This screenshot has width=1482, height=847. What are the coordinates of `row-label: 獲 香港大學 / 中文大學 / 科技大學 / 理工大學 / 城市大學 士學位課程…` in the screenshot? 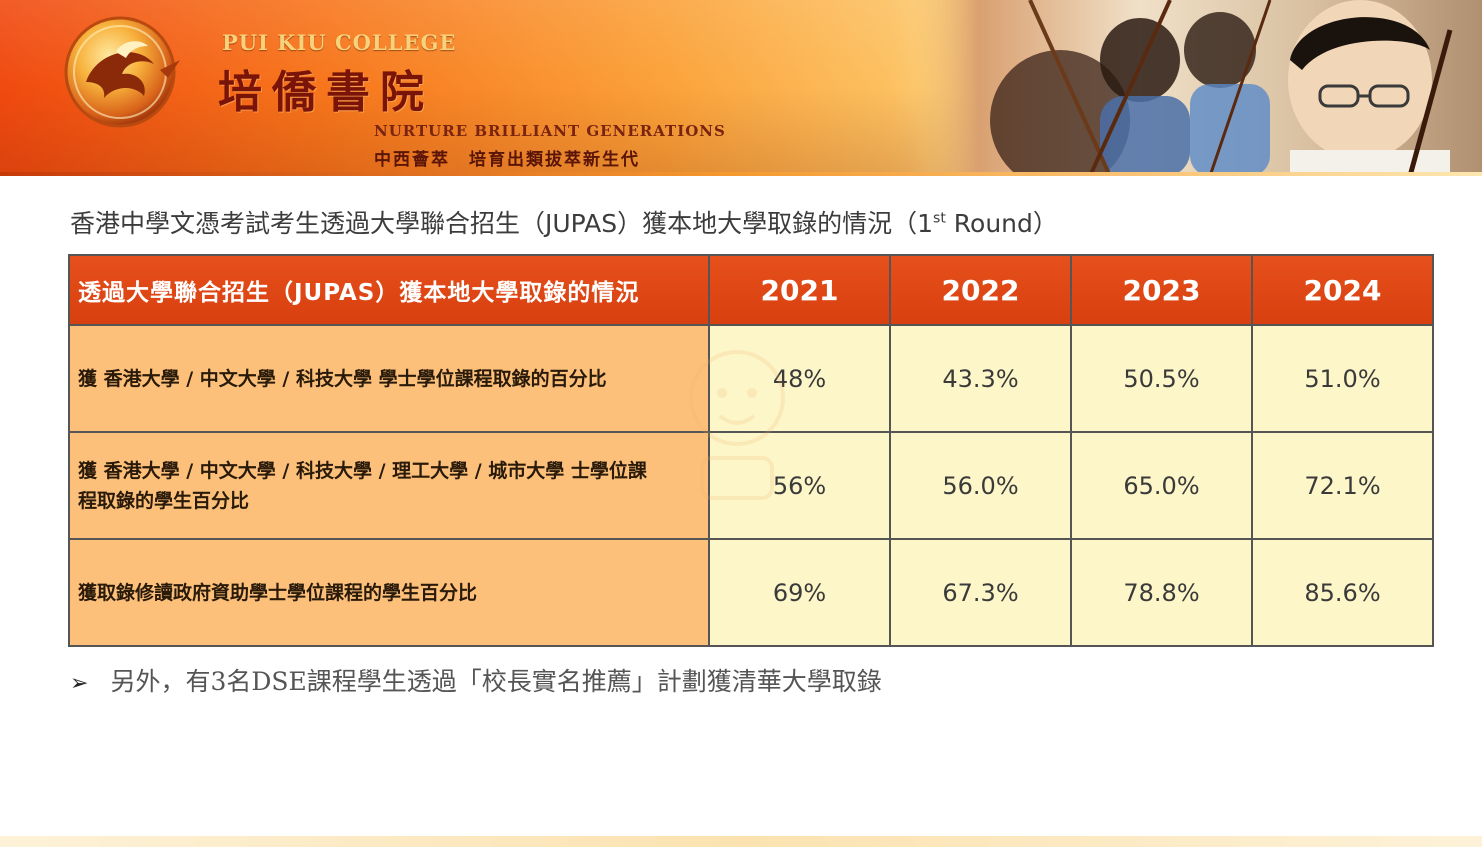 It's located at (389, 485).